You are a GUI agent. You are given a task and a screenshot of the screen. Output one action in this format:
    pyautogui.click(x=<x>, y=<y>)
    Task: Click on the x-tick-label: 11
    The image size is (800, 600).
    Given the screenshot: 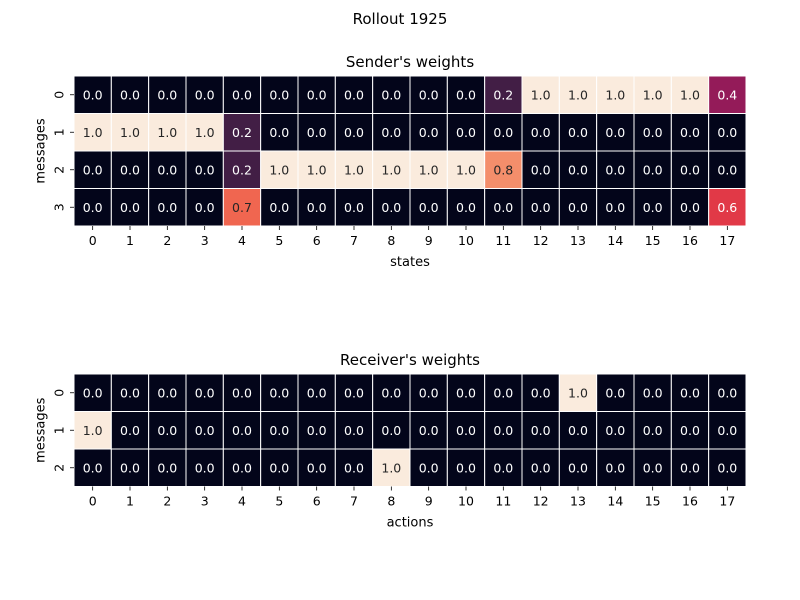 What is the action you would take?
    pyautogui.click(x=503, y=240)
    